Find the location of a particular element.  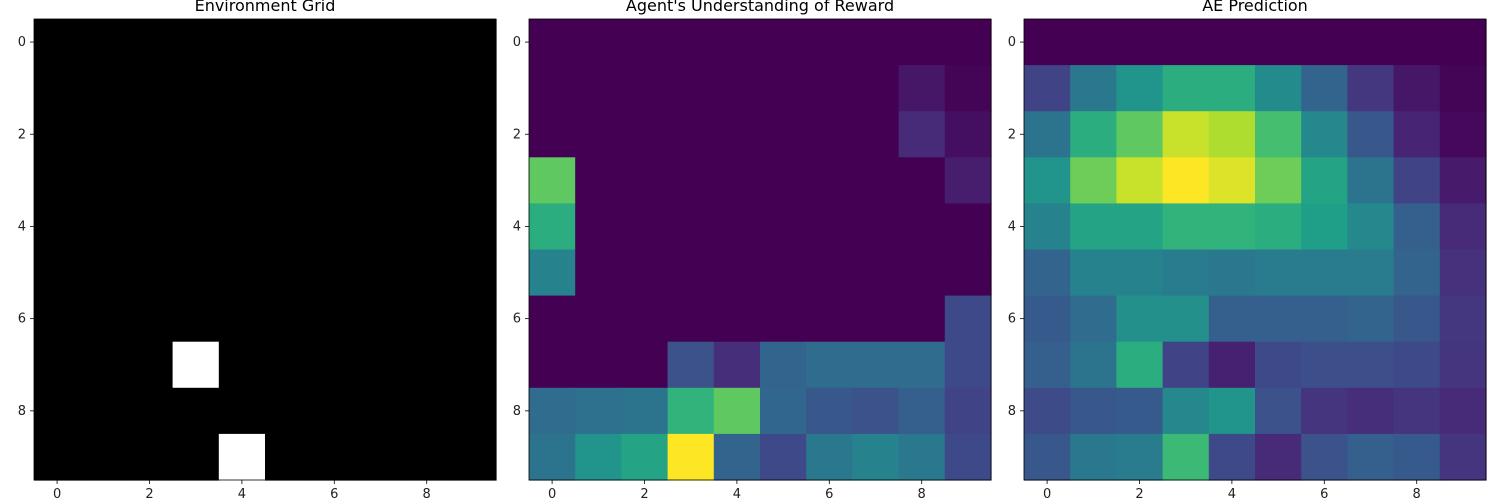

y-tick-label: 6 is located at coordinates (22, 319).